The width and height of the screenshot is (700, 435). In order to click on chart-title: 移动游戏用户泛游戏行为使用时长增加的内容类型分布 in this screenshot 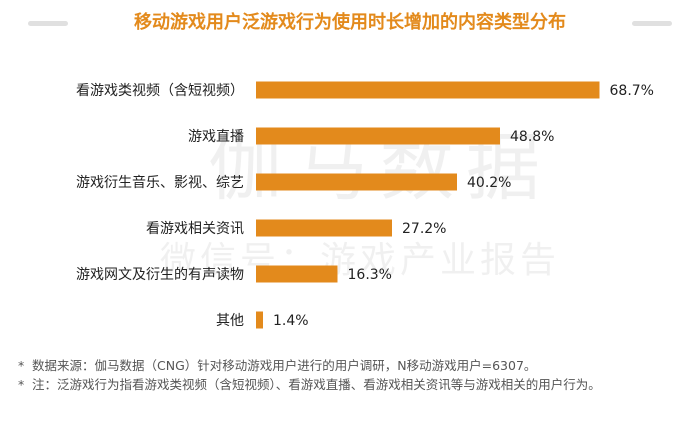, I will do `click(350, 22)`.